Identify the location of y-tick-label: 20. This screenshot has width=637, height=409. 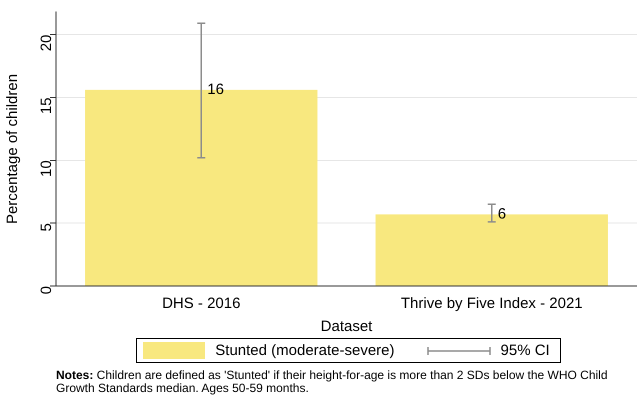
(47, 43).